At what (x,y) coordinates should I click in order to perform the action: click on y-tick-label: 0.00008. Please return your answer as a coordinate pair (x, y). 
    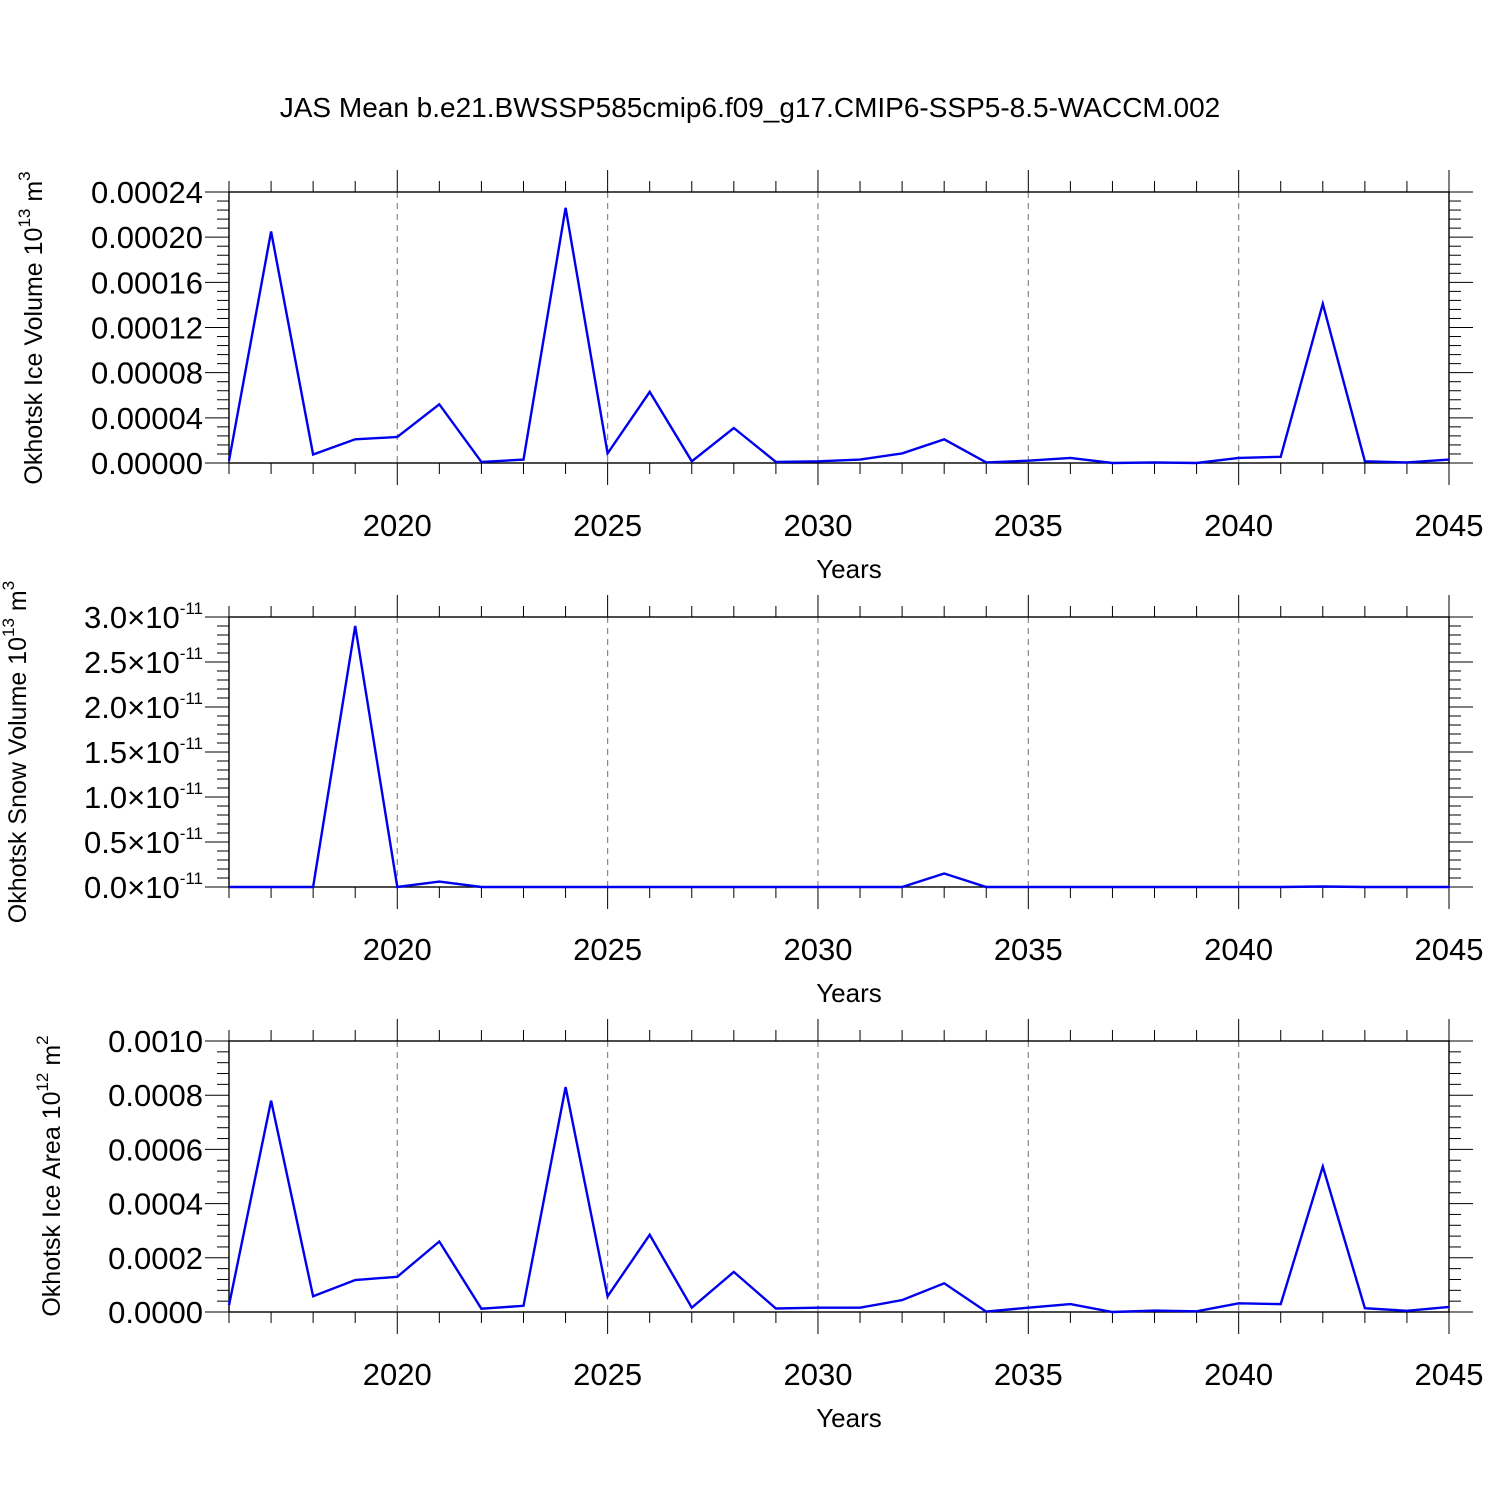
    Looking at the image, I should click on (147, 373).